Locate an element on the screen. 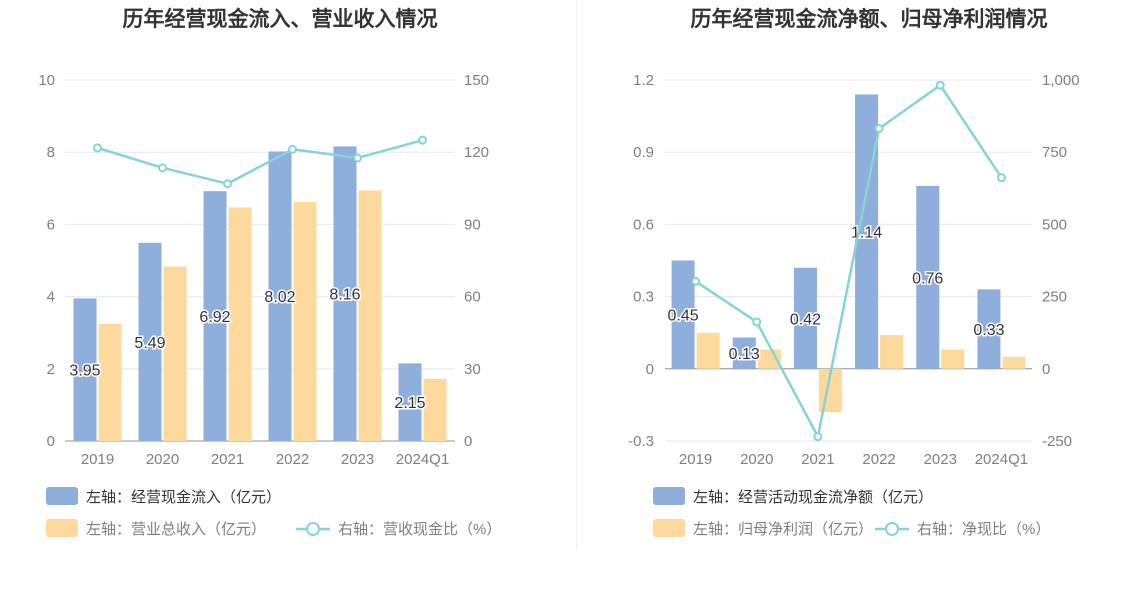 The width and height of the screenshot is (1148, 589). y-left-tick-label: 8 is located at coordinates (51, 152).